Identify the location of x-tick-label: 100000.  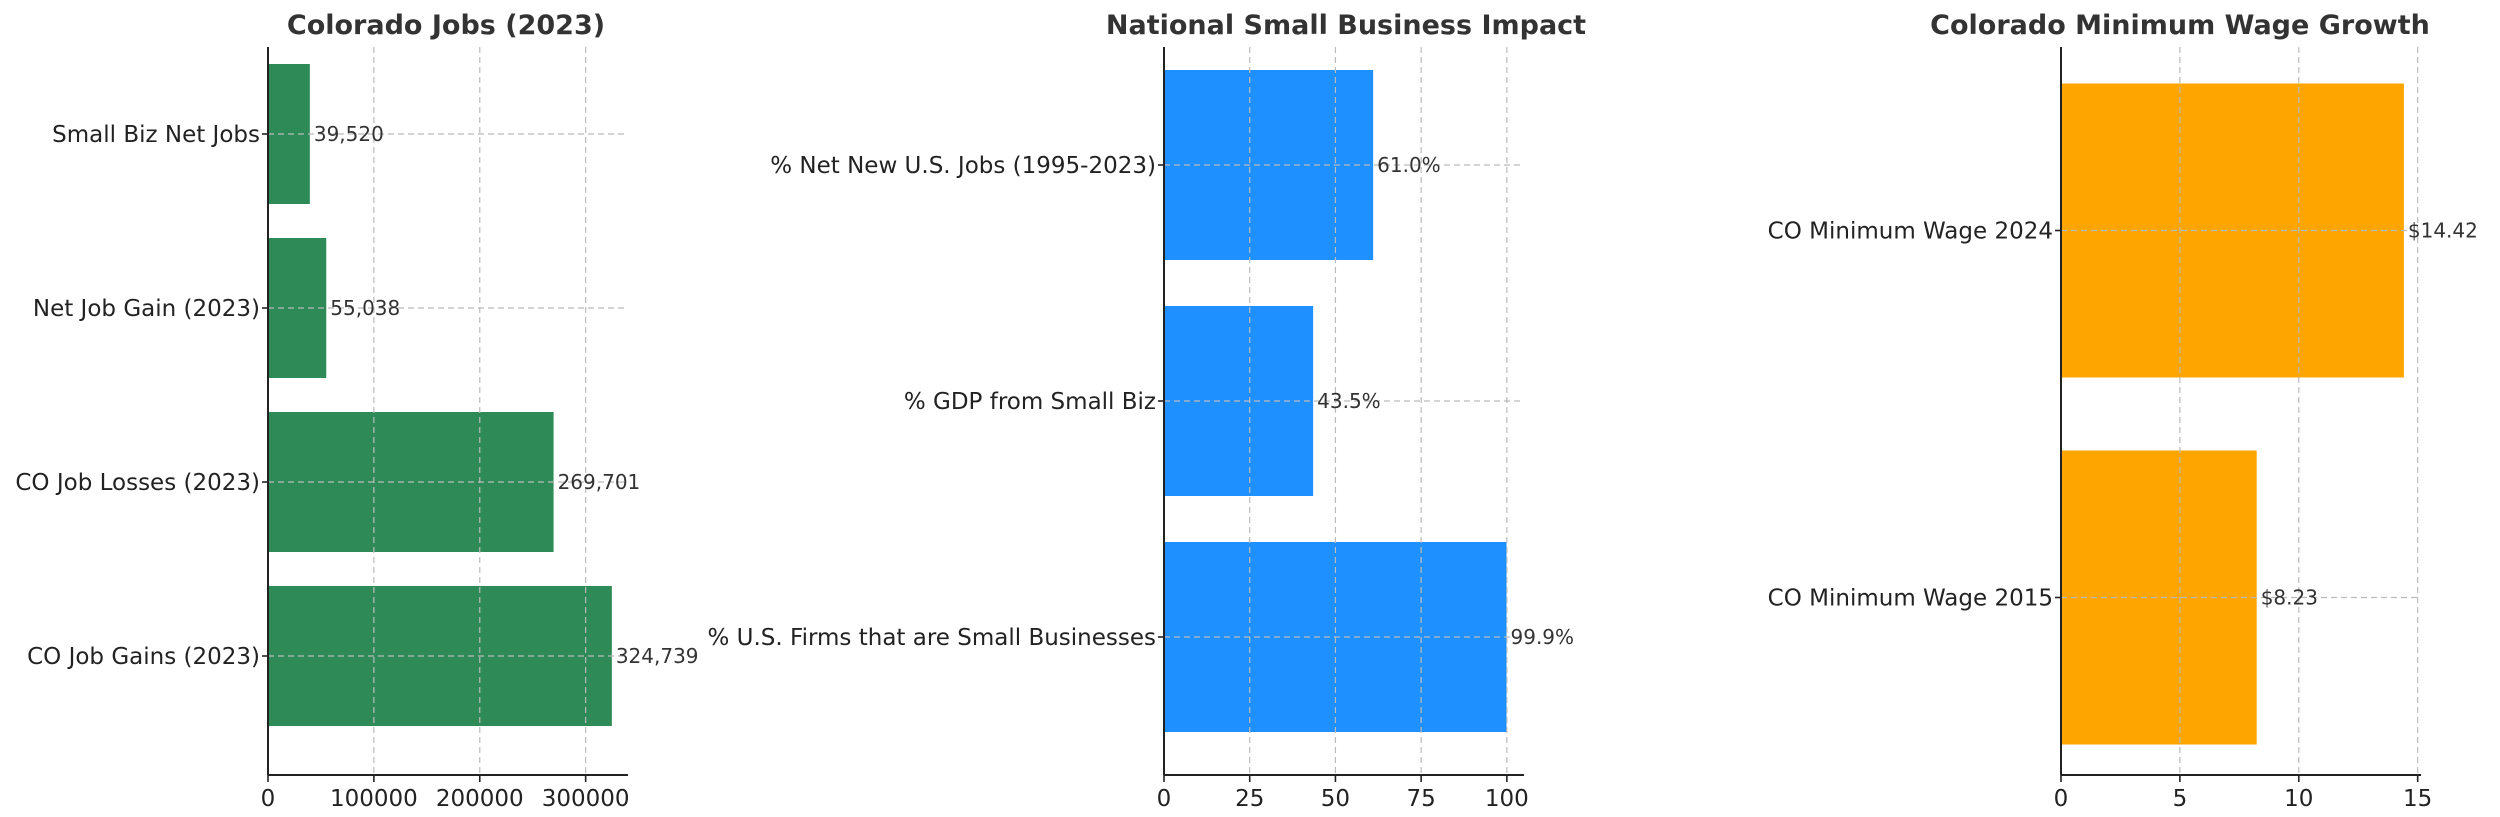
(374, 799).